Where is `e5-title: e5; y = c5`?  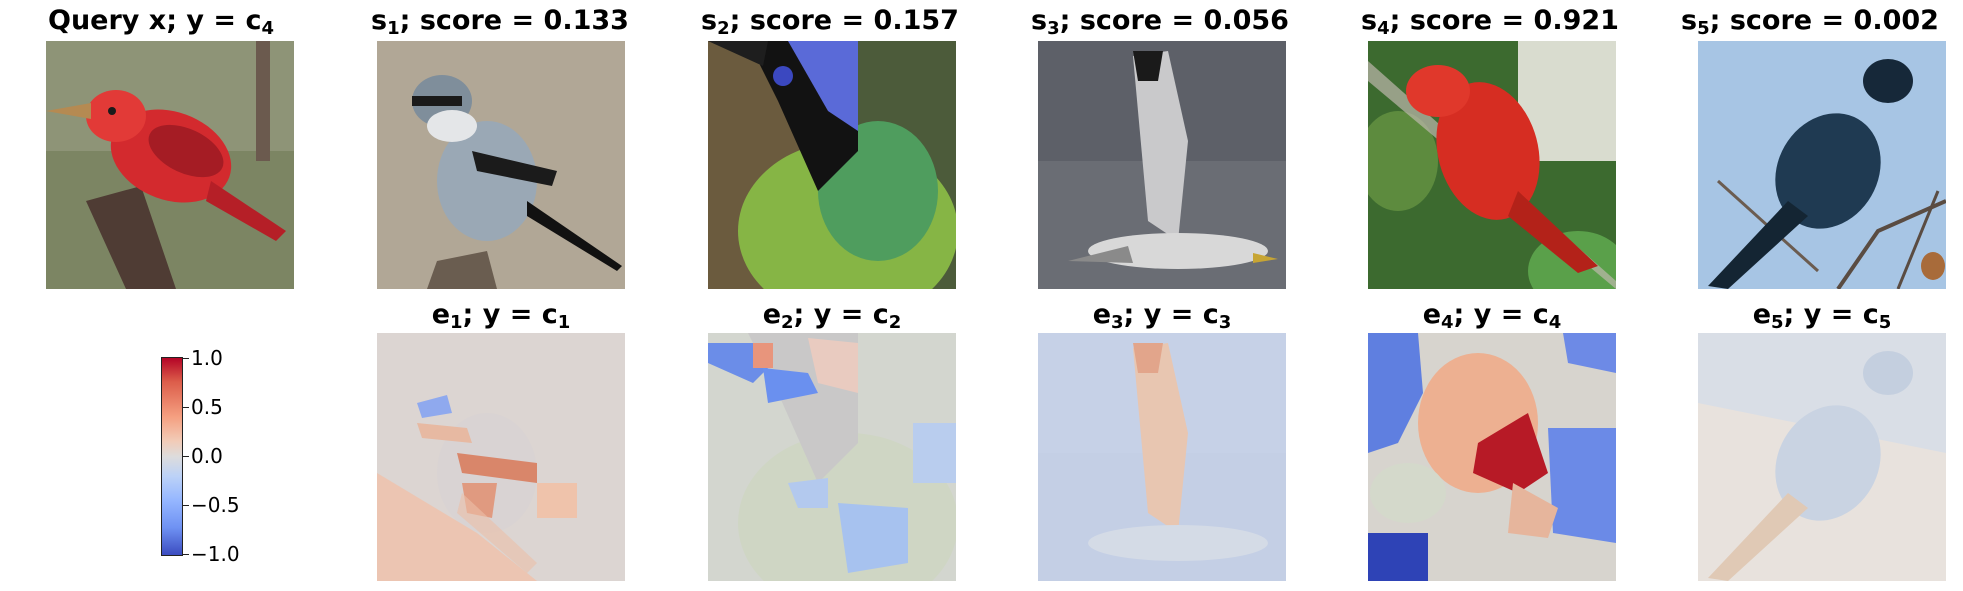 e5-title: e5; y = c5 is located at coordinates (1822, 316).